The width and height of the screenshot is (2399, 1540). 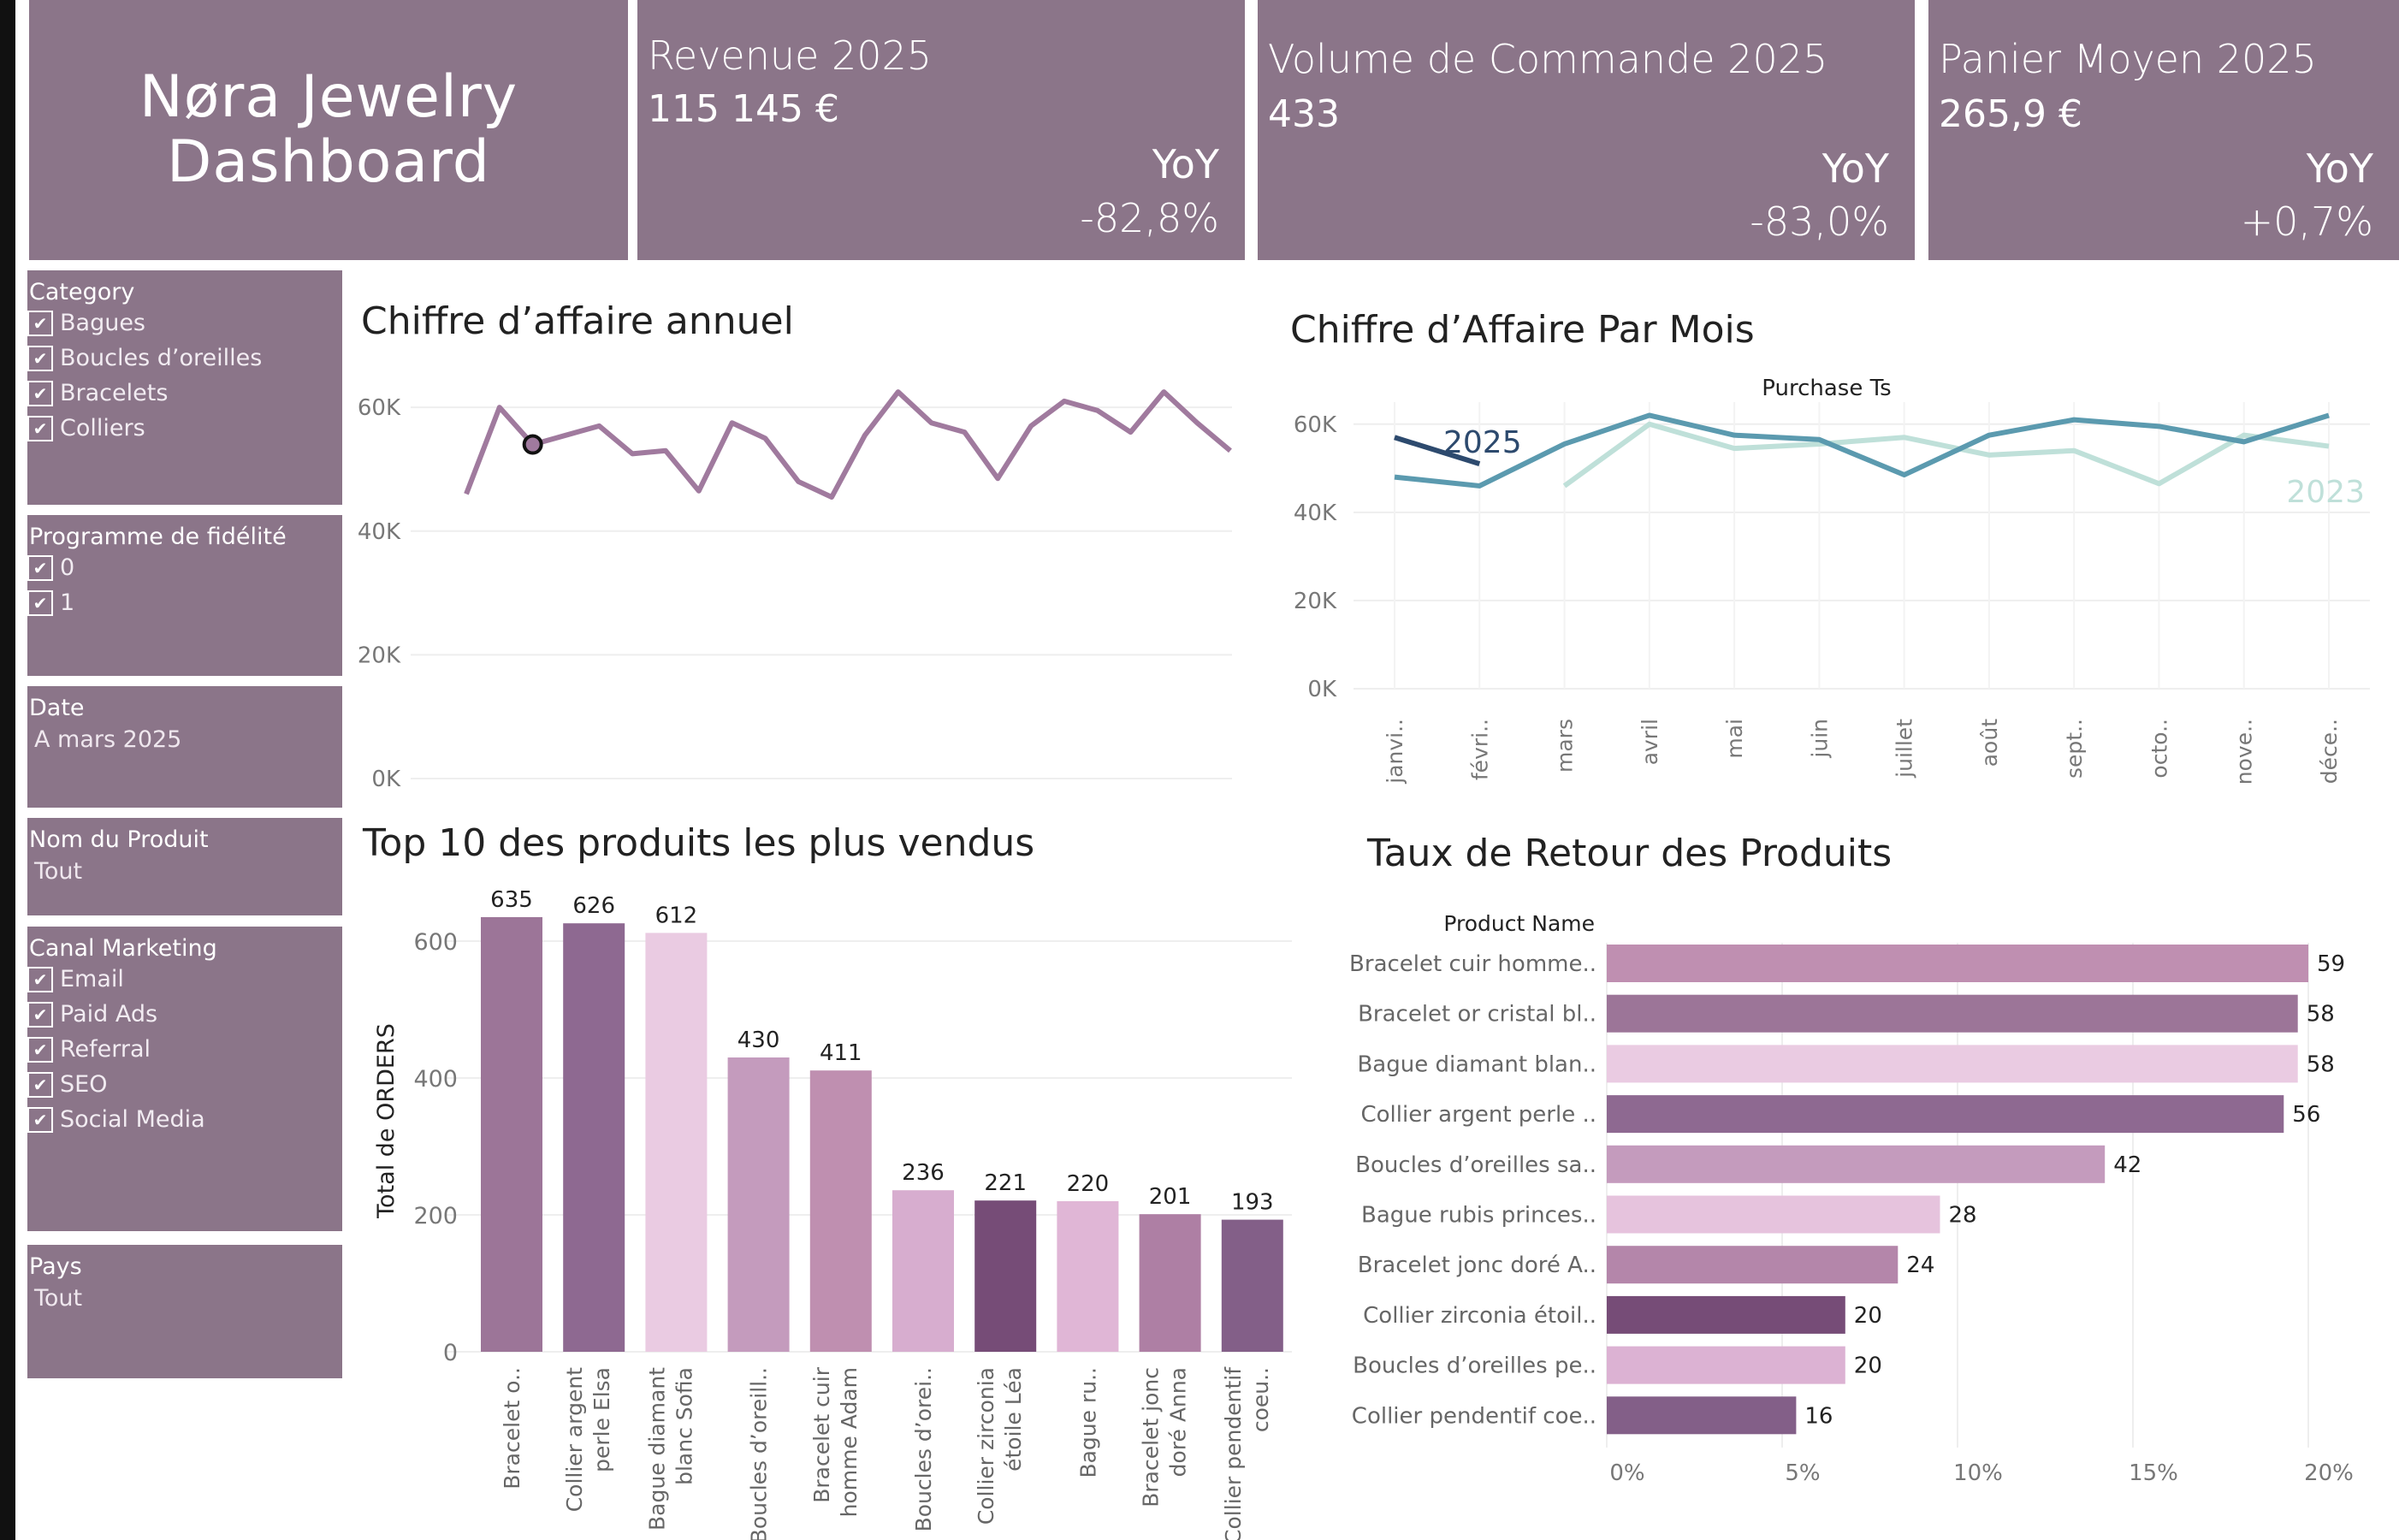 What do you see at coordinates (1316, 601) in the screenshot?
I see `y-tick-label: 20K` at bounding box center [1316, 601].